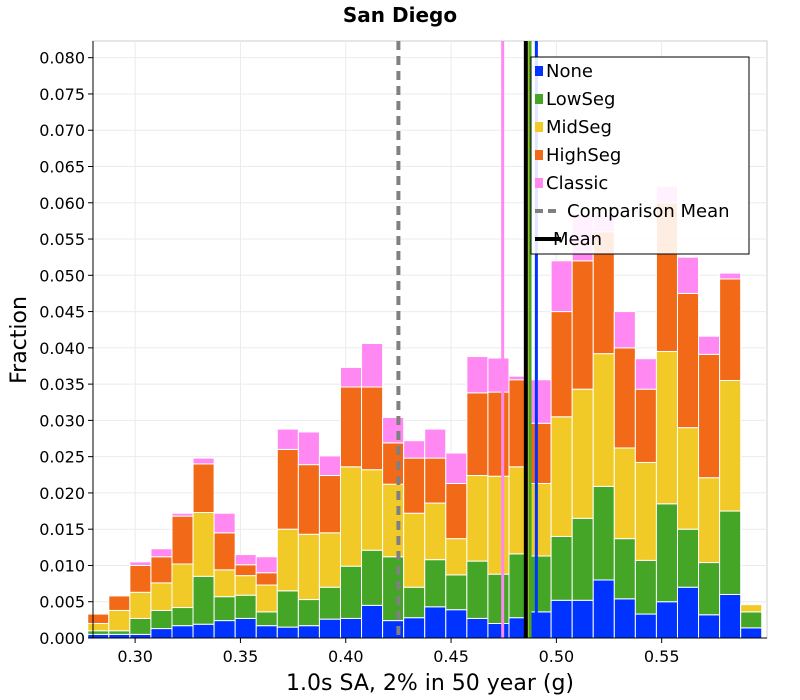 This screenshot has height=700, width=800. Describe the element at coordinates (62, 239) in the screenshot. I see `y-tick-label: 0.055` at that location.